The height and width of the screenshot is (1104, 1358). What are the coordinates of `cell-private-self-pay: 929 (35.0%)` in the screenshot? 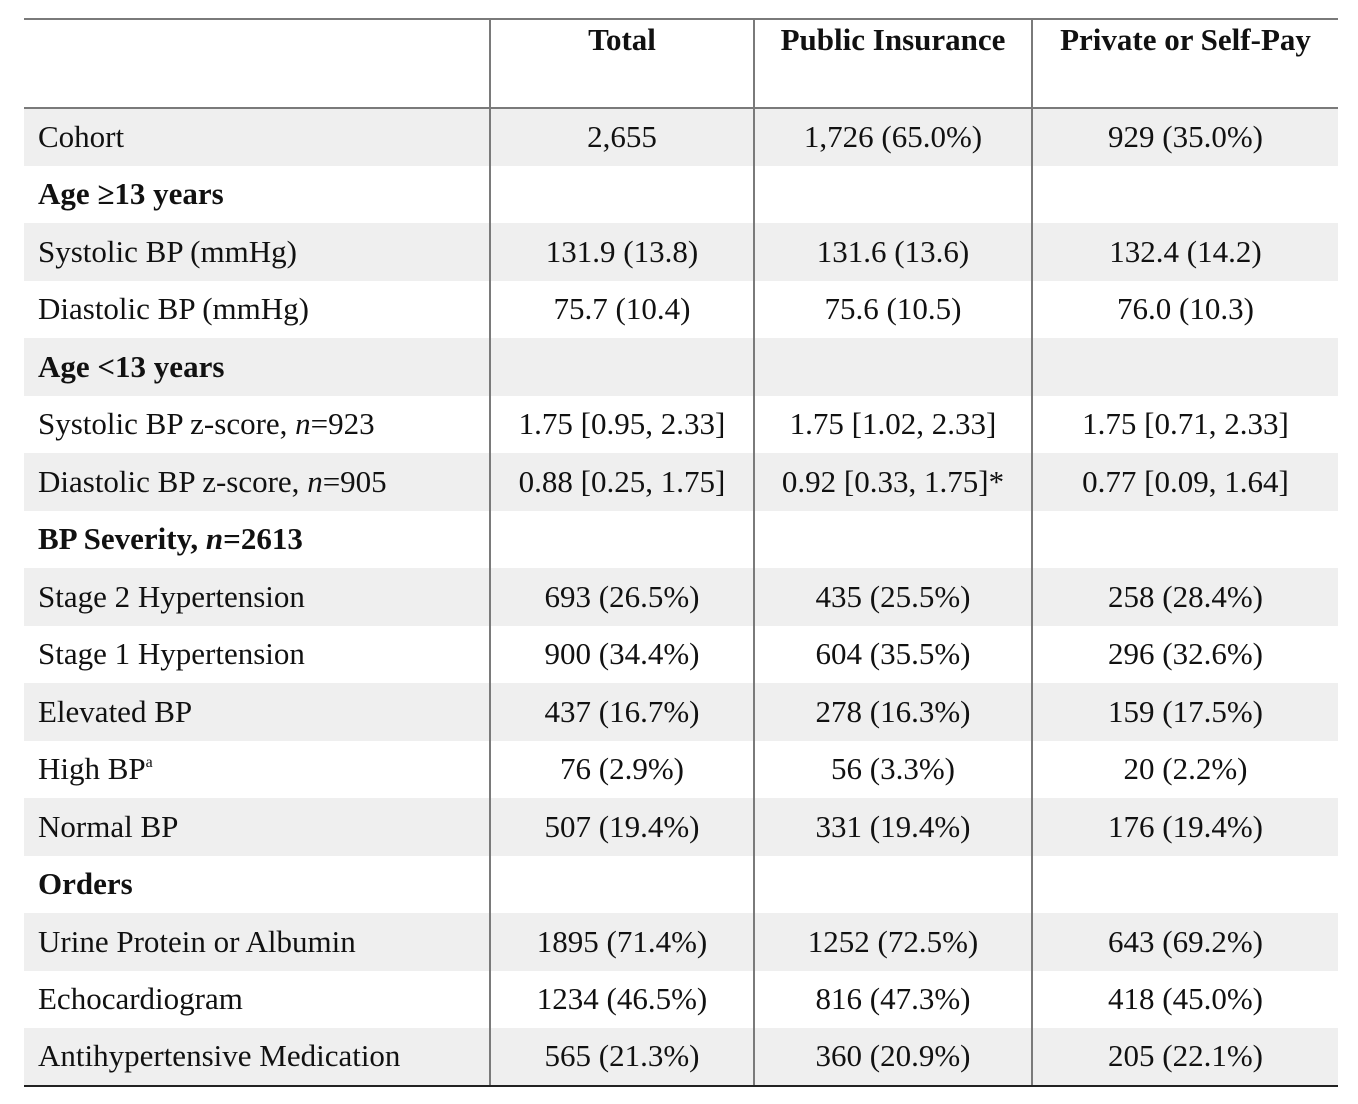 It's located at (1184, 137).